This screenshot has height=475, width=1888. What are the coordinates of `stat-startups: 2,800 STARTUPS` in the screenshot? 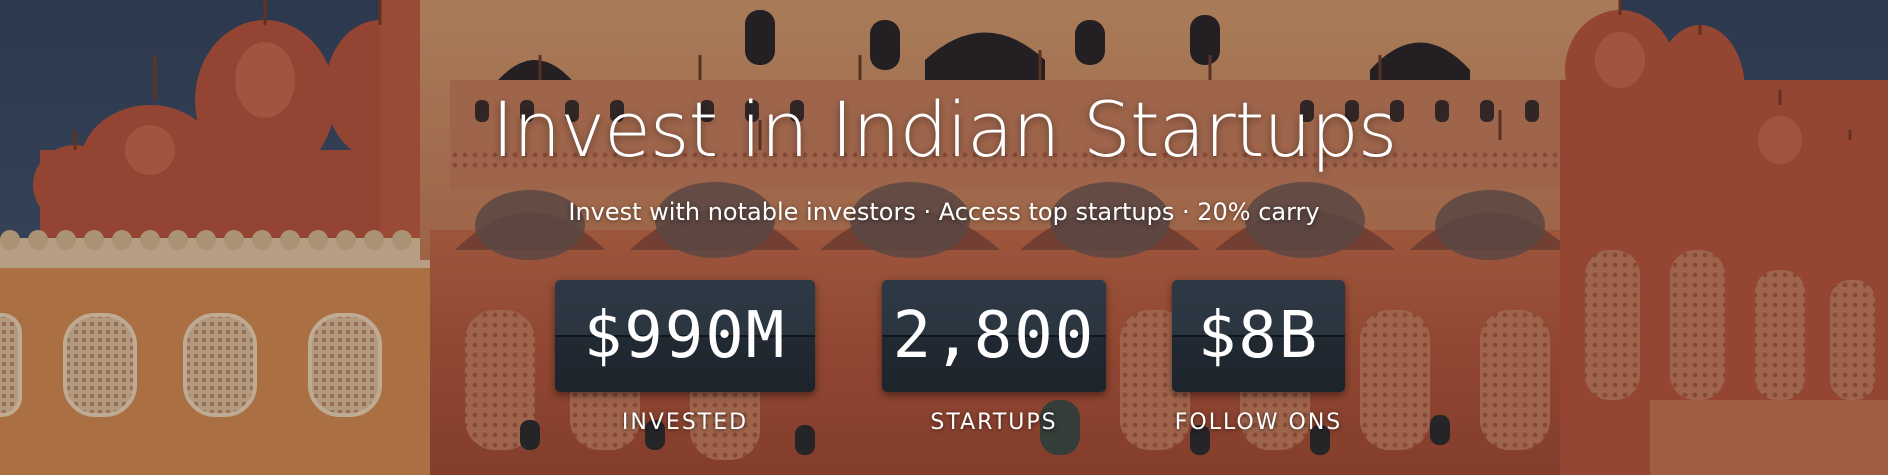 It's located at (994, 357).